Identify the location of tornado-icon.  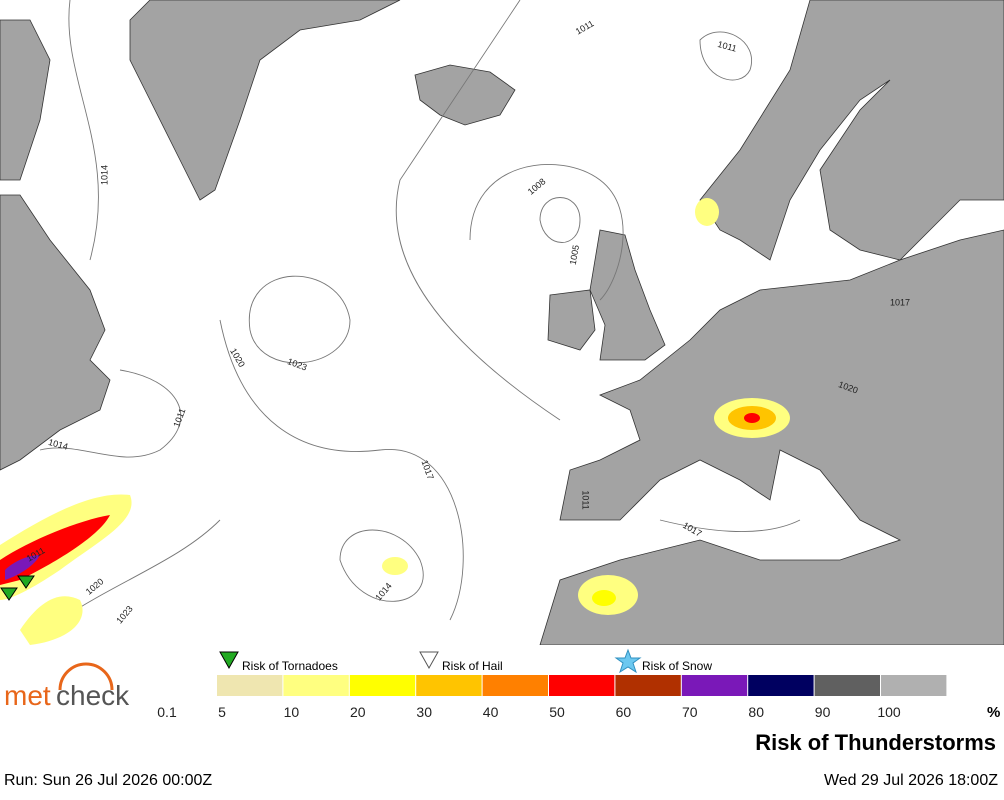
(229, 660).